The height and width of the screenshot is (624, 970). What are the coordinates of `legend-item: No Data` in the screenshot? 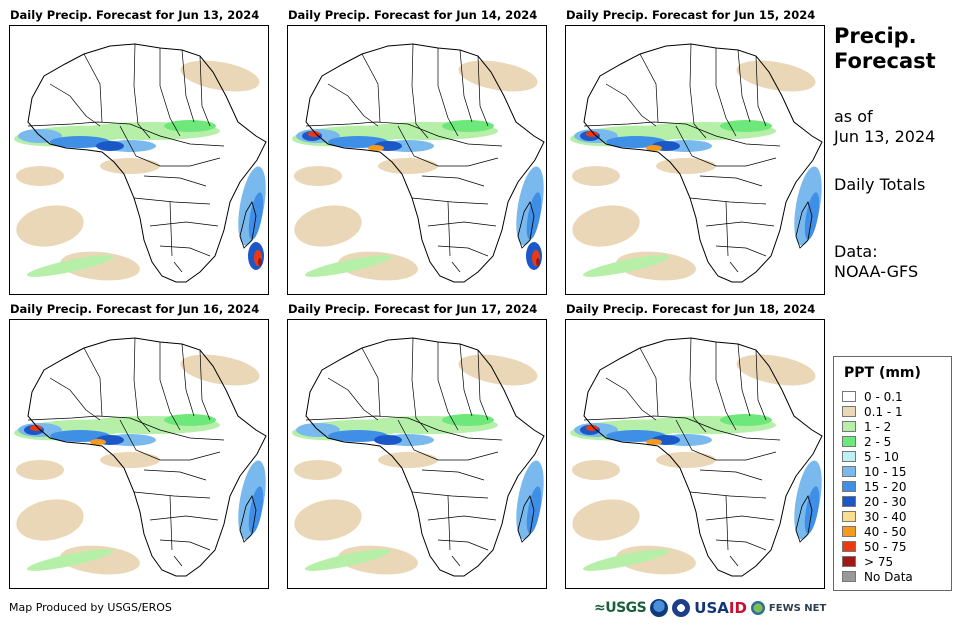 It's located at (877, 576).